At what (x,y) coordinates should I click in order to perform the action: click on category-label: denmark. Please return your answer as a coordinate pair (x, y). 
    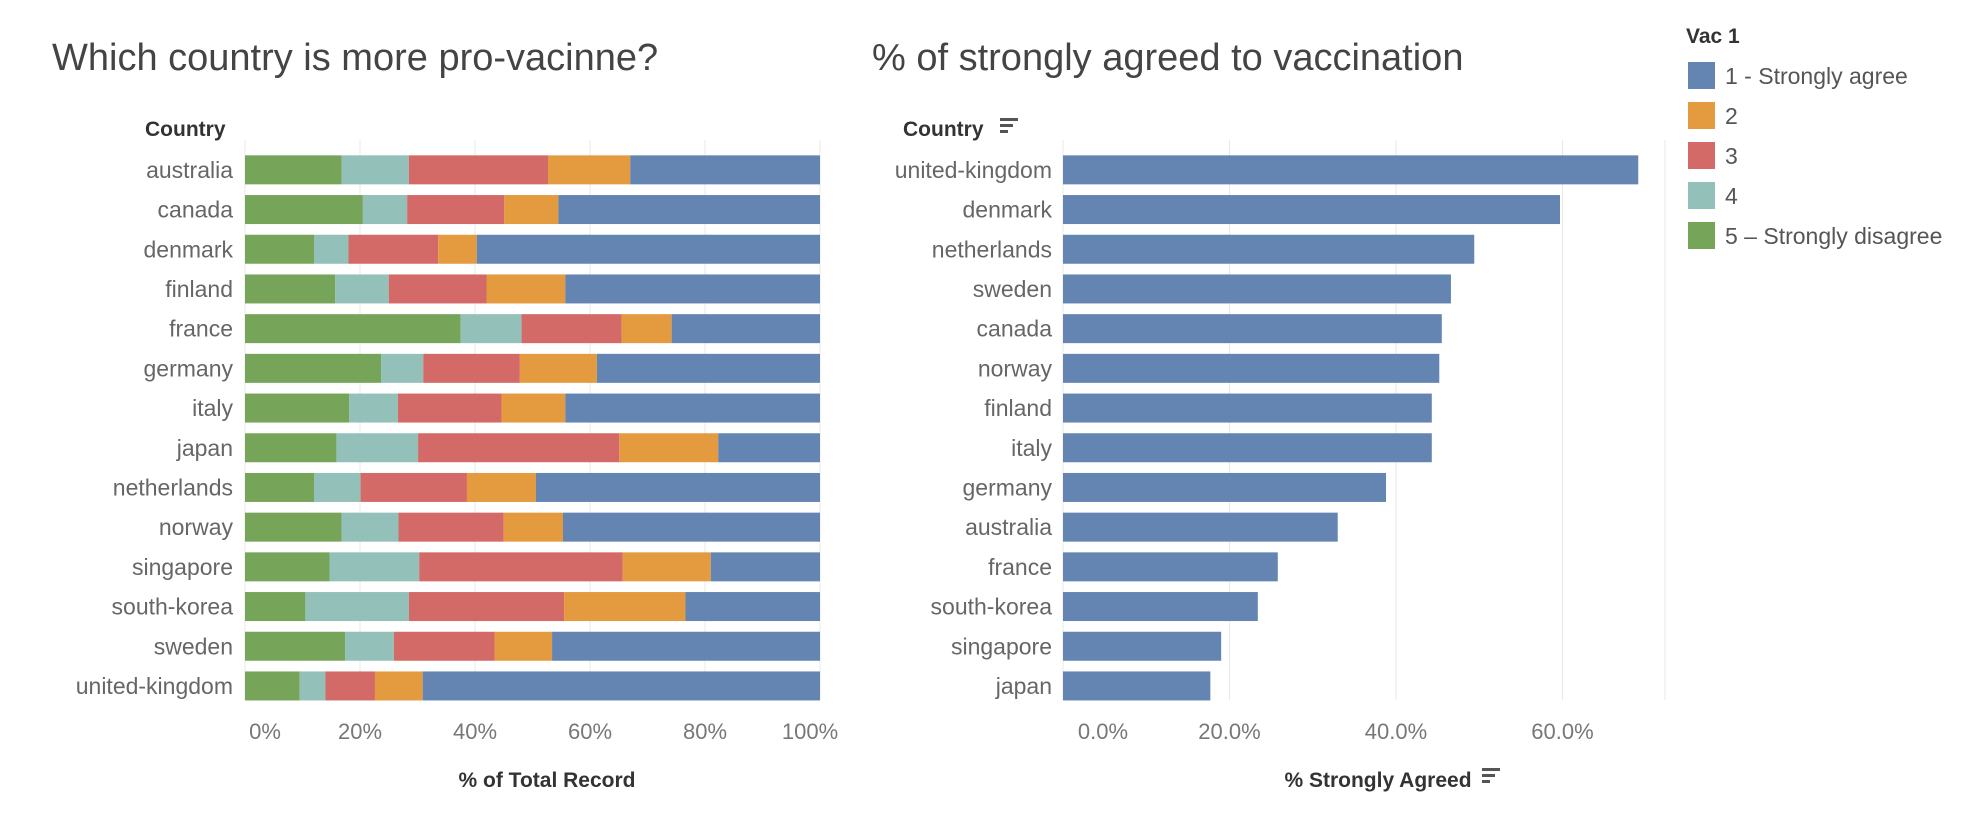
    Looking at the image, I should click on (1008, 210).